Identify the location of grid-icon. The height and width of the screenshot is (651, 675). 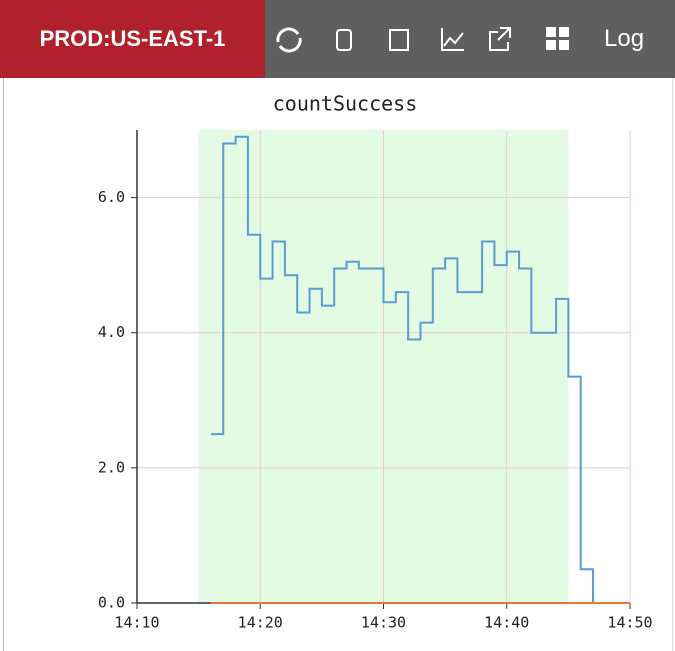
(557, 38).